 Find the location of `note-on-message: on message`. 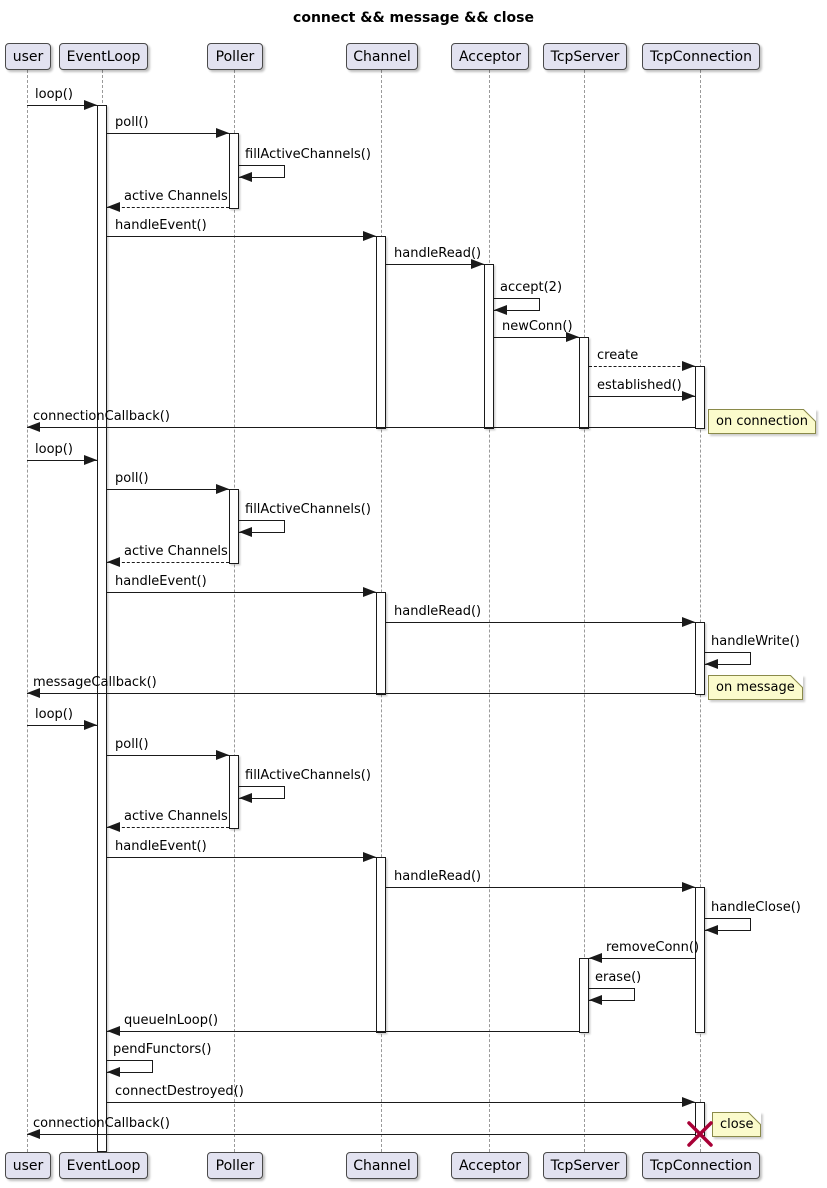

note-on-message: on message is located at coordinates (755, 687).